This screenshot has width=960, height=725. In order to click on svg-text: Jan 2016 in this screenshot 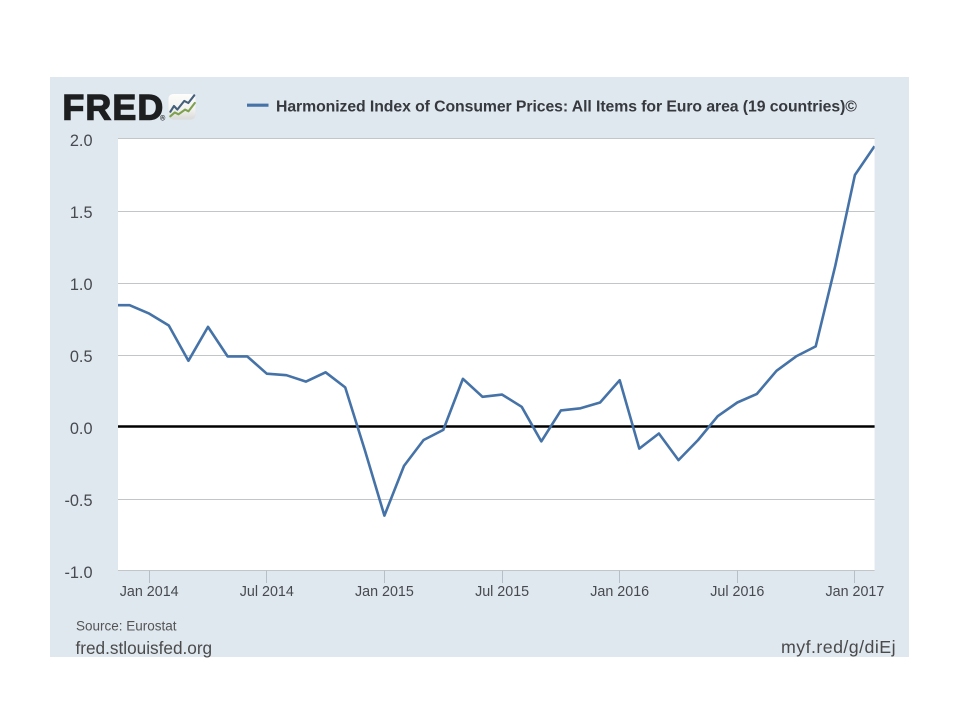, I will do `click(619, 592)`.